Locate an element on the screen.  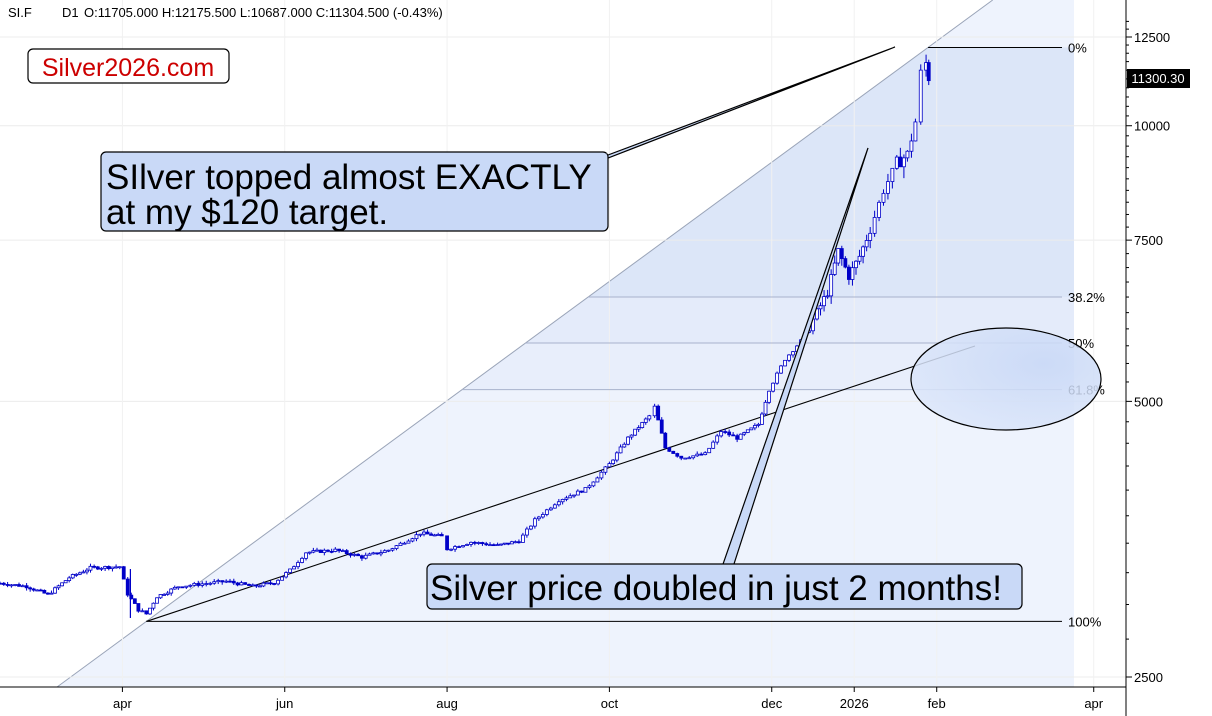
fib-level-label: 100% is located at coordinates (1085, 621).